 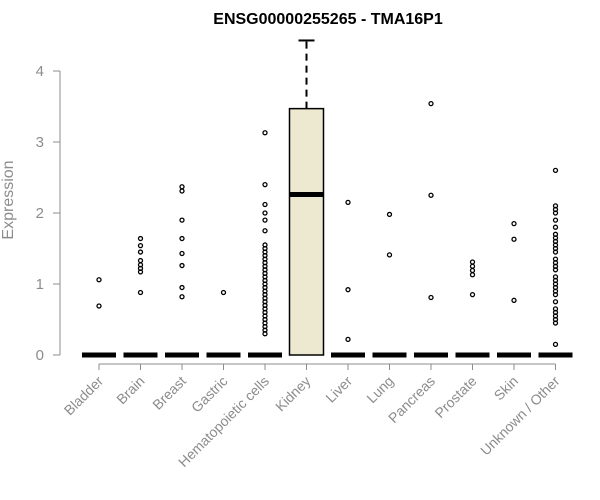 I want to click on x-tick-label: Skin, so click(x=506, y=388).